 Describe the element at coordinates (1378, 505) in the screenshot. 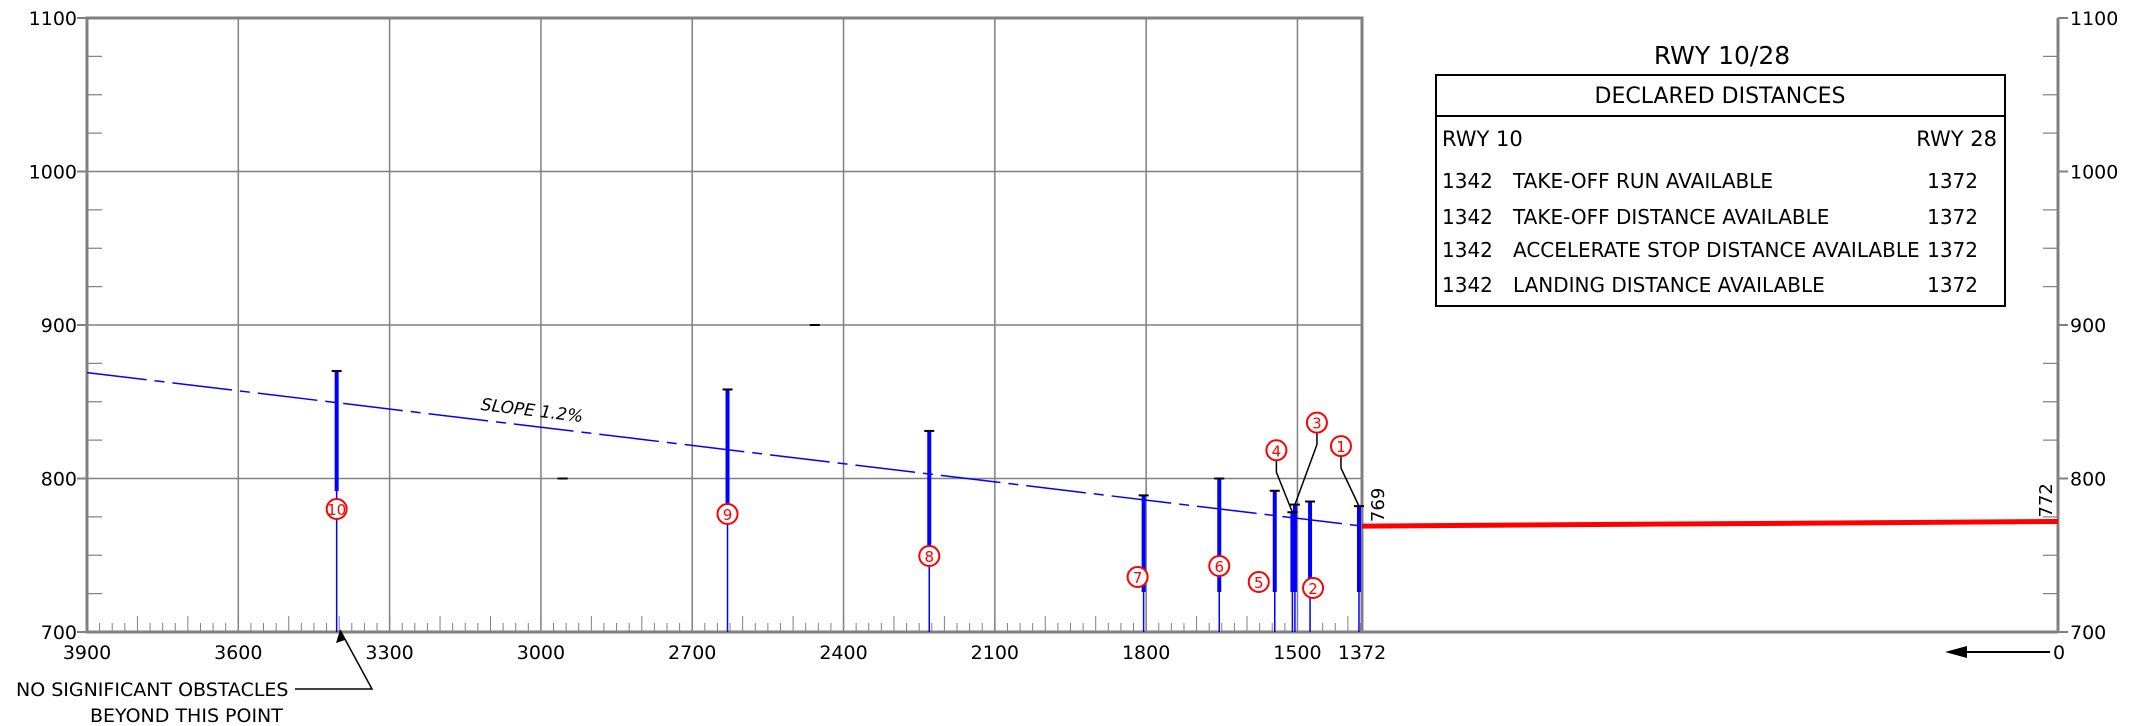

I see `runway-start-elevation: 769` at that location.